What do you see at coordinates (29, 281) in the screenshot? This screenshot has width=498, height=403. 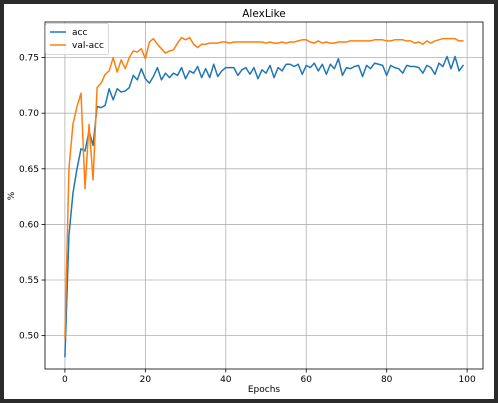 I see `y-tick-label: 0.55` at bounding box center [29, 281].